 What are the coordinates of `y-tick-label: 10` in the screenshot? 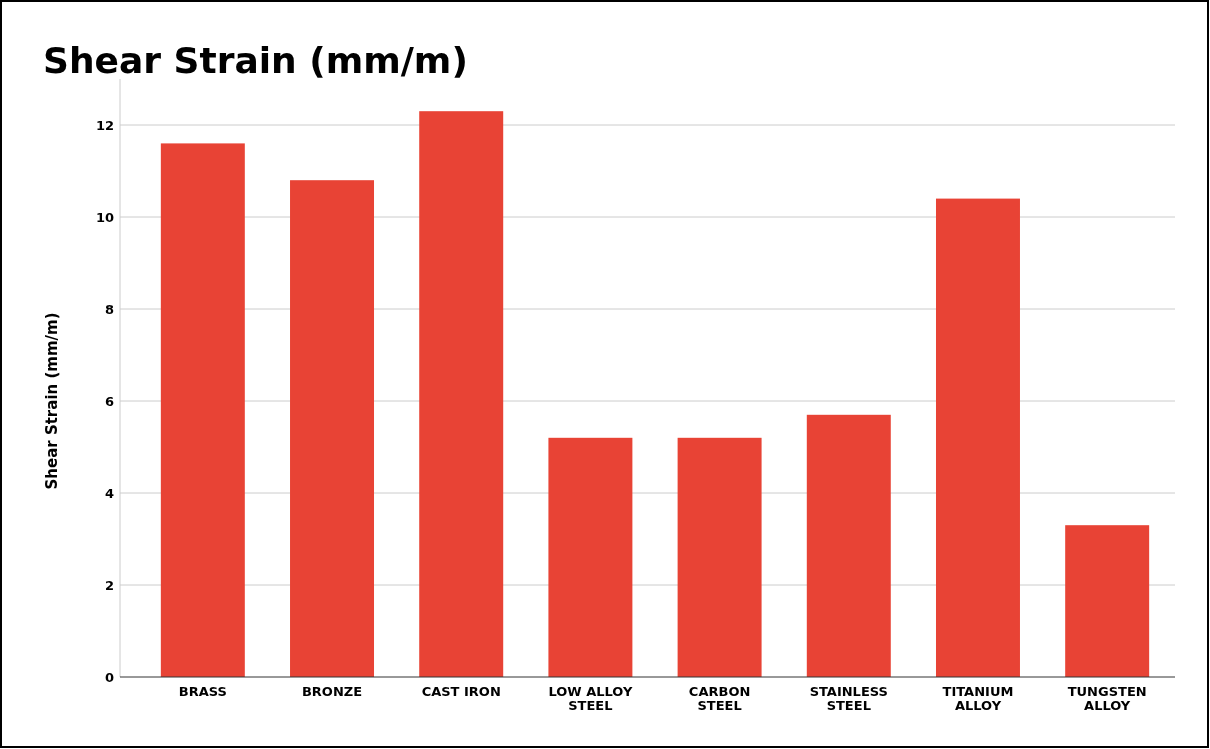 It's located at (104, 217).